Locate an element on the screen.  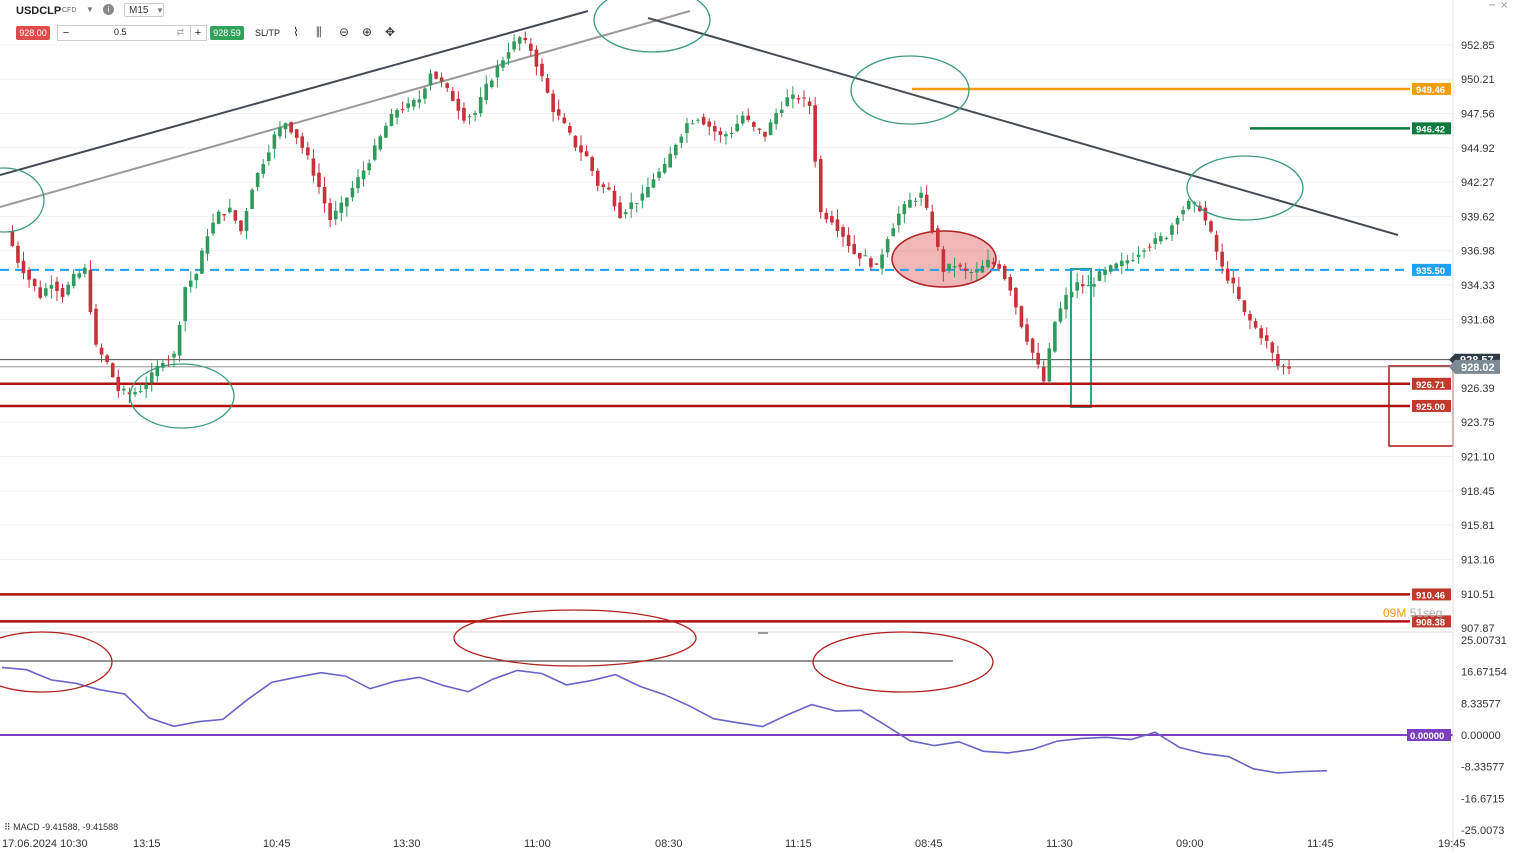
descending-trendline is located at coordinates (1023, 126).